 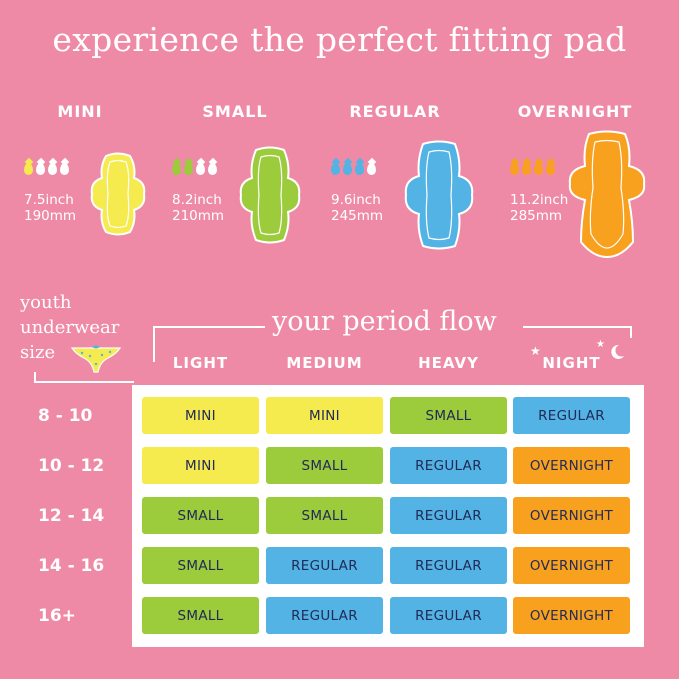 I want to click on col-head-night: NIGHT, so click(x=571, y=363).